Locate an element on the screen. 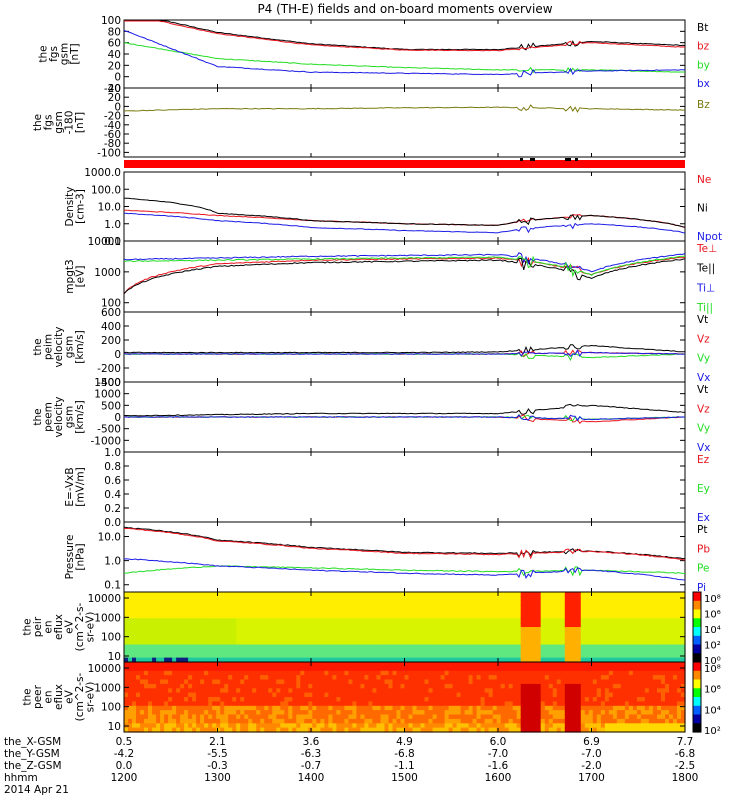  x-row-value: -4.2 is located at coordinates (124, 754).